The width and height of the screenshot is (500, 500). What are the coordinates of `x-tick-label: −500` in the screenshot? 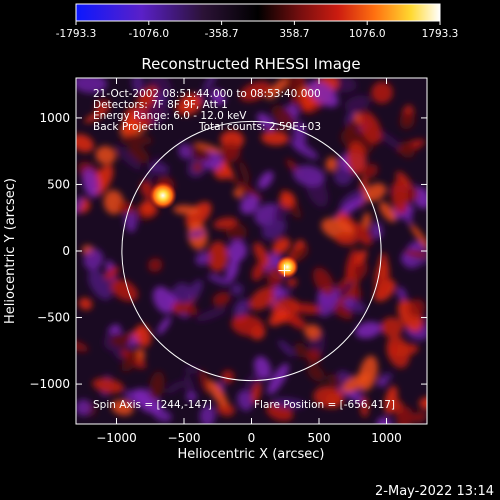 It's located at (184, 438).